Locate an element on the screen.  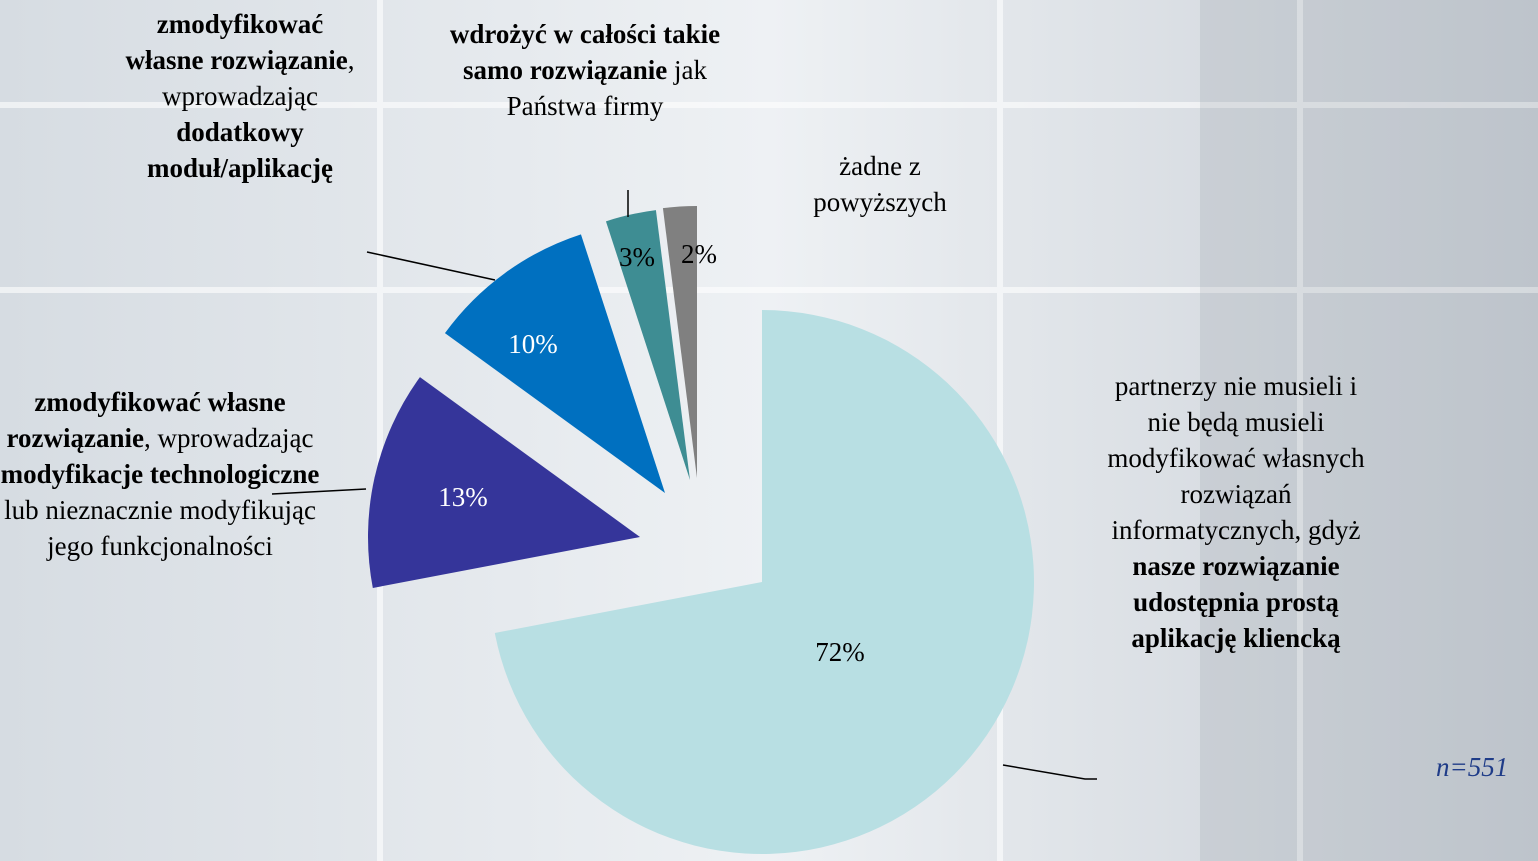
value-label: 3% is located at coordinates (637, 257).